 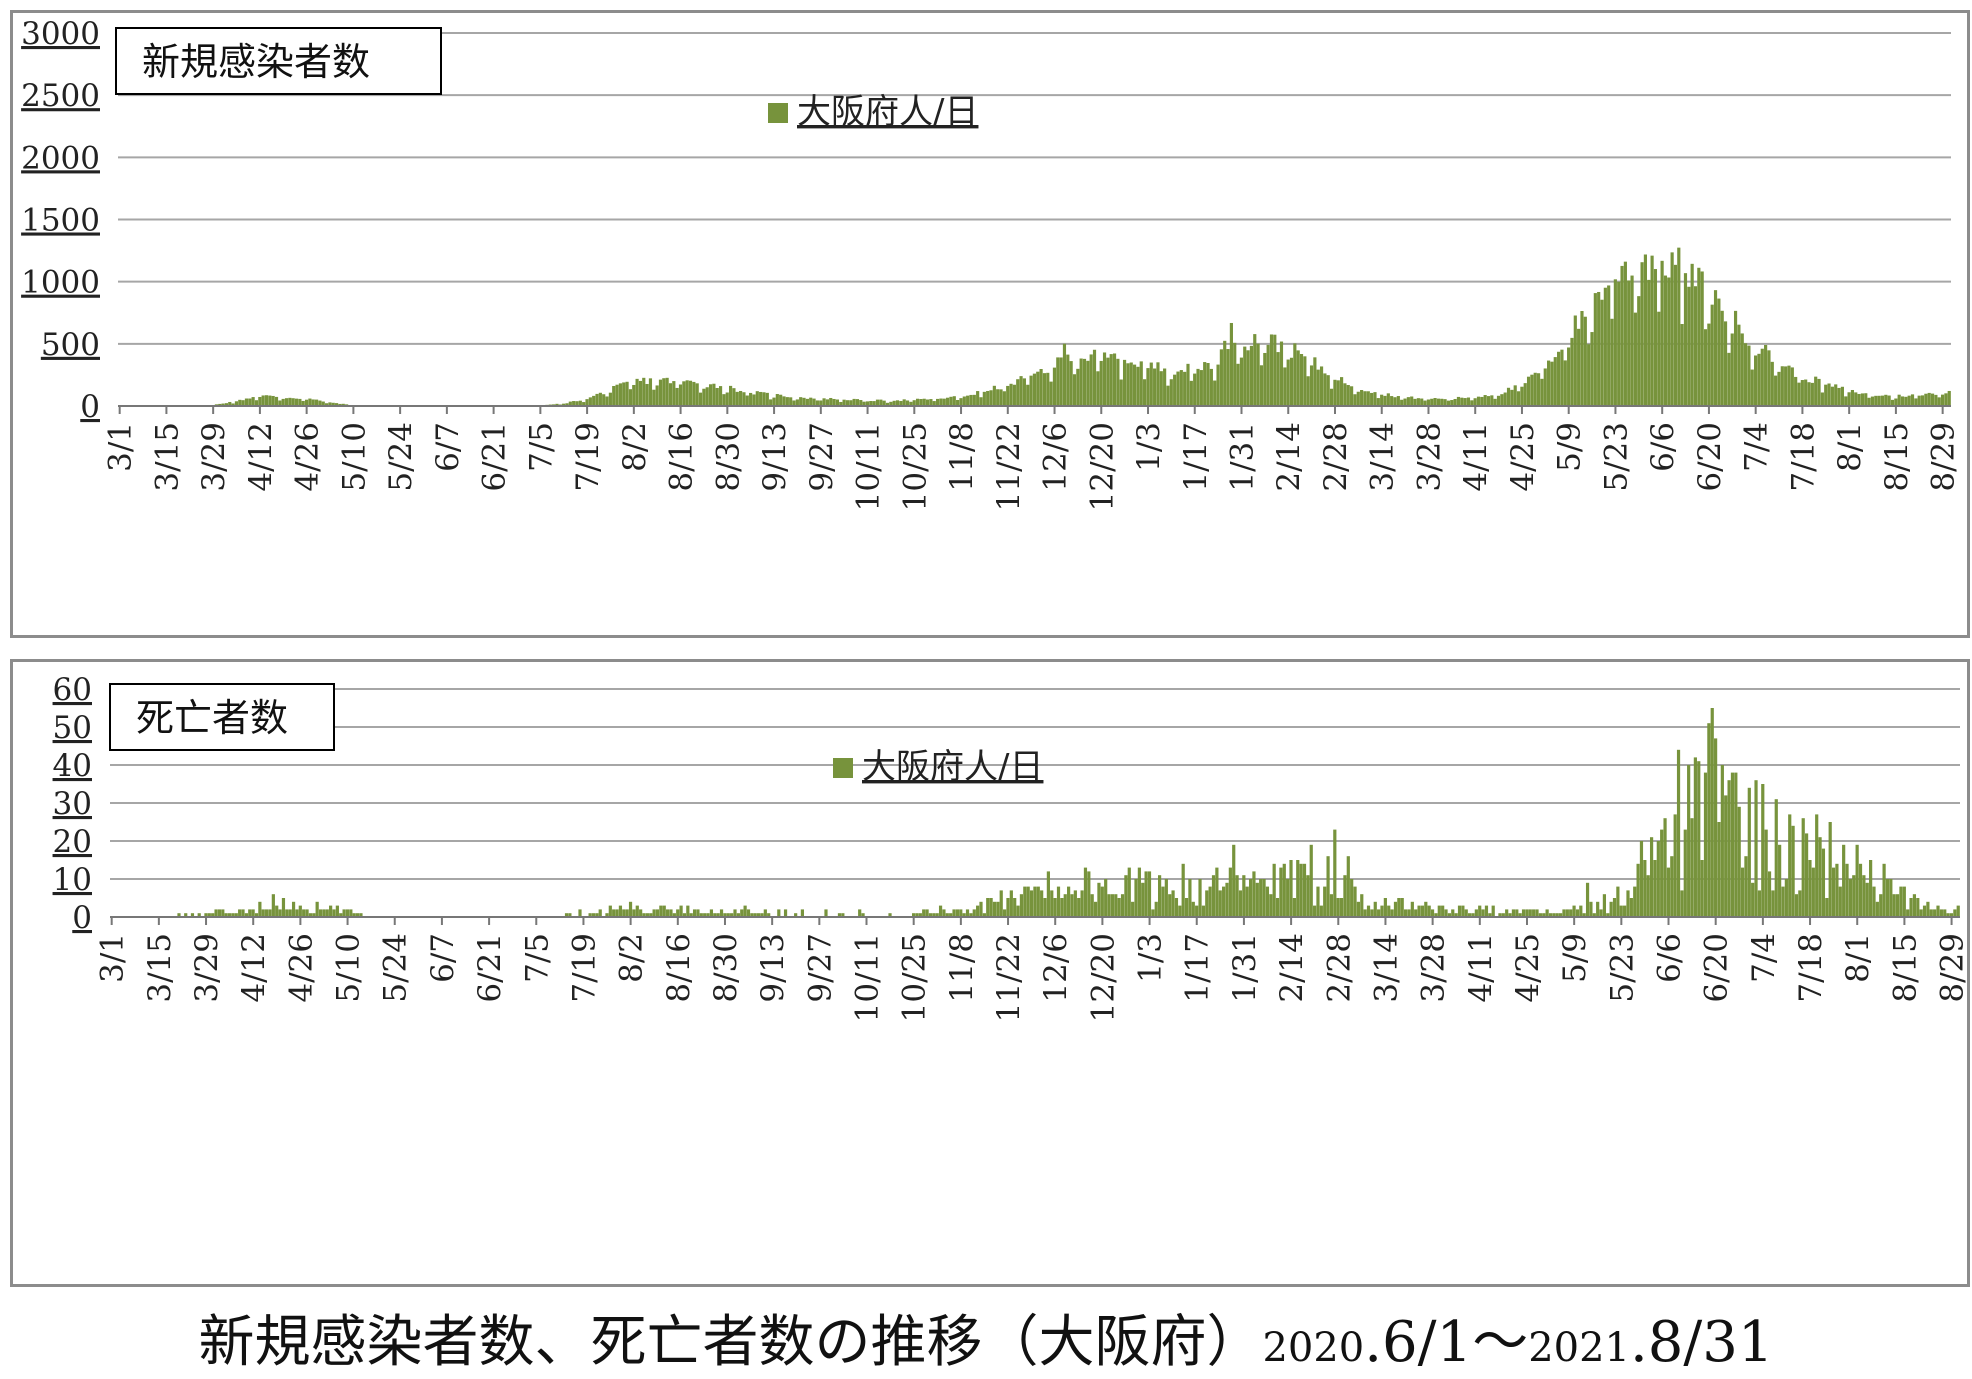 What do you see at coordinates (212, 718) in the screenshot?
I see `chart-title: 死亡者数` at bounding box center [212, 718].